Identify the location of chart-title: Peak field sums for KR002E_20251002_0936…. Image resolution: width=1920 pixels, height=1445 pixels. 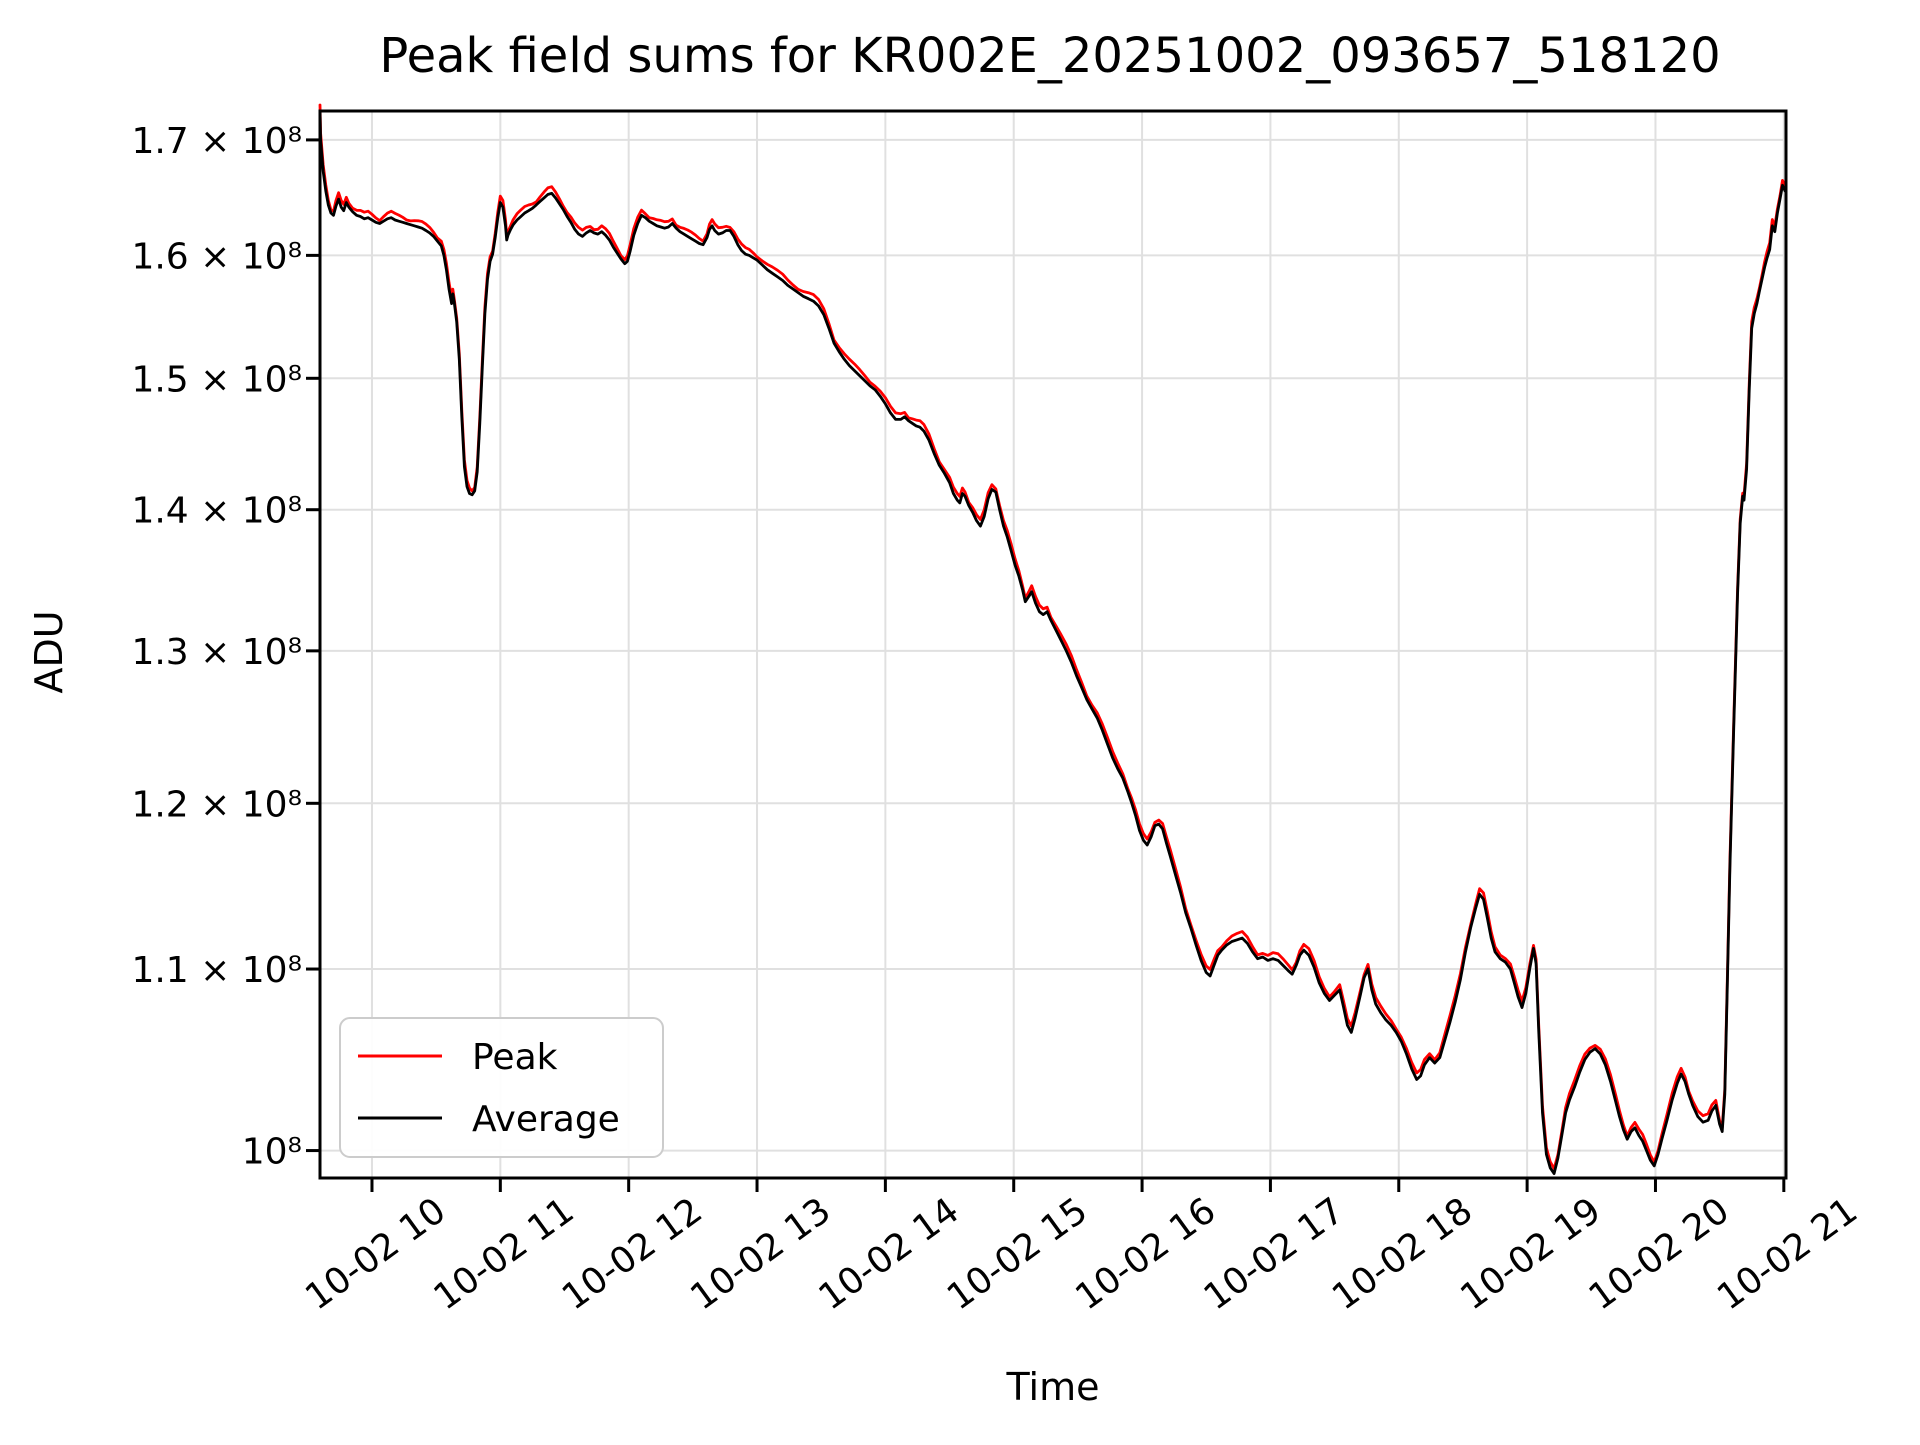
(1049, 56).